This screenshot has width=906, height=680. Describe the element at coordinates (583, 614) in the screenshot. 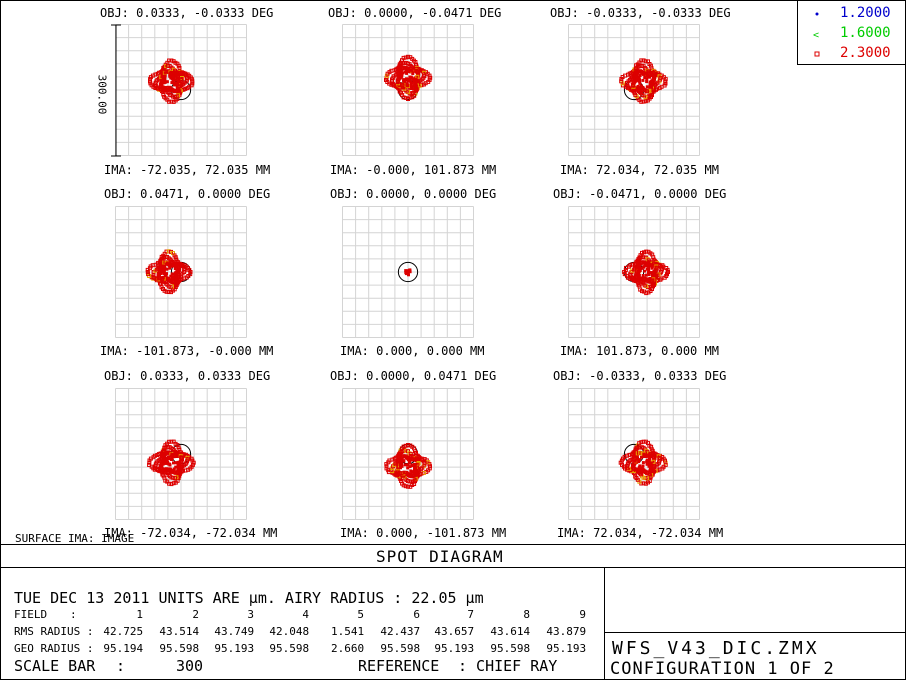

I see `field-number-cell: 9` at that location.